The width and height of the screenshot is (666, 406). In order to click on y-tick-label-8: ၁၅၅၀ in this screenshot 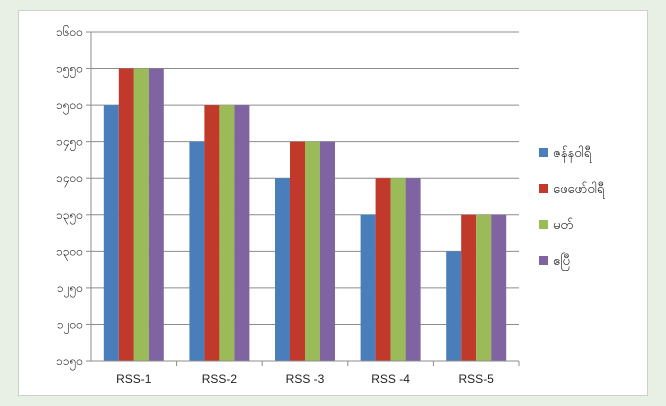, I will do `click(69, 70)`.